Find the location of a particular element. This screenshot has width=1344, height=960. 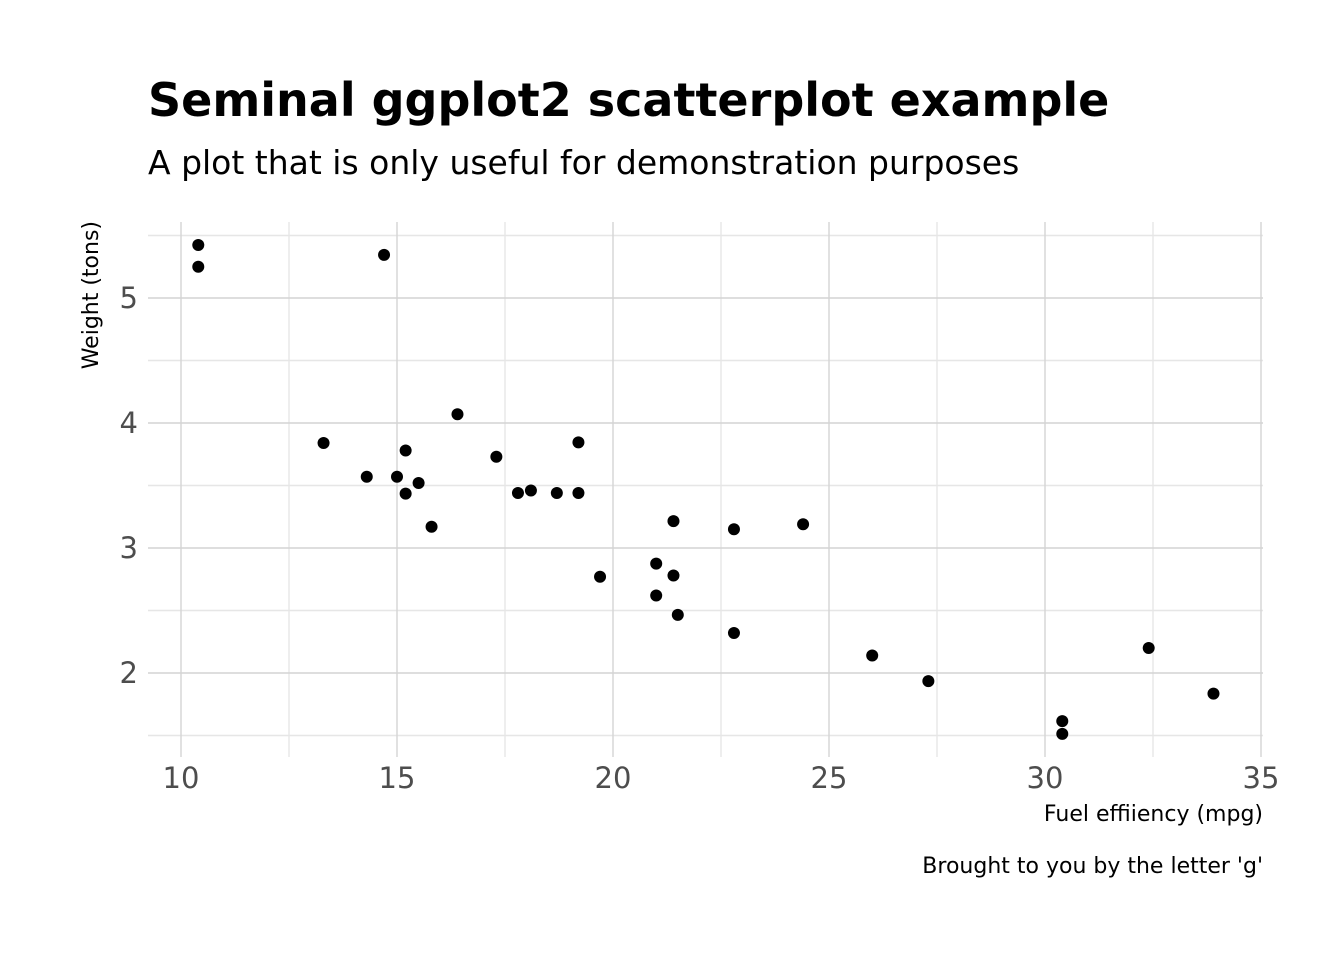

y-axis-title: Weight (tons) is located at coordinates (91, 295).